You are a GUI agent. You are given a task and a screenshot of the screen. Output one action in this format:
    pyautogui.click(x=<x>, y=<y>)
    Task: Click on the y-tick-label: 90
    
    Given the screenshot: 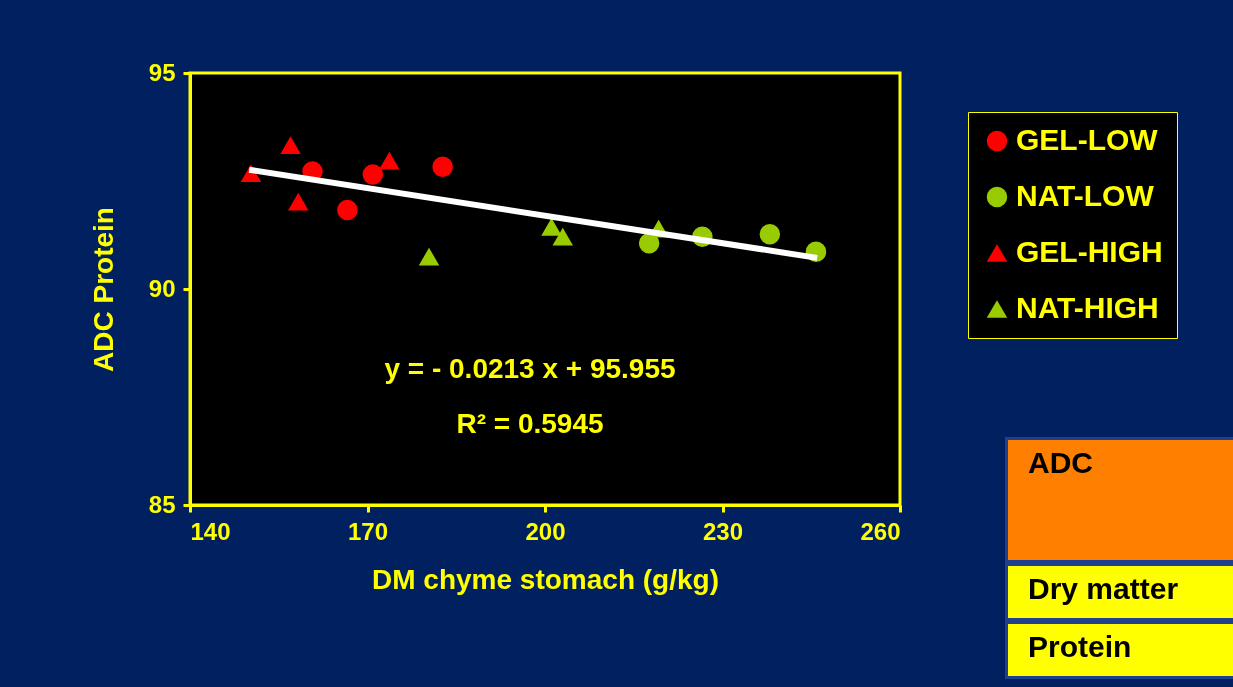 What is the action you would take?
    pyautogui.click(x=162, y=288)
    